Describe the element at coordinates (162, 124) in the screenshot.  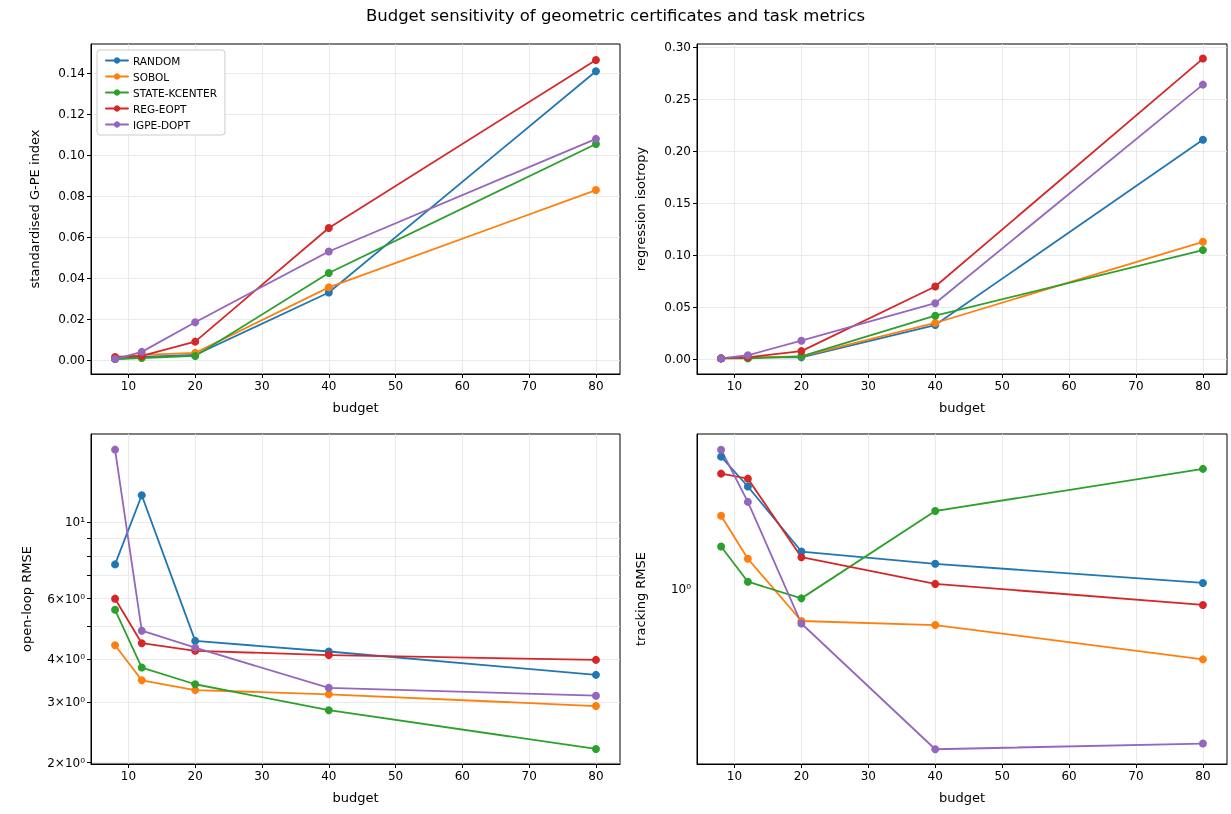
I see `legend-label: IGPE-DOPT` at that location.